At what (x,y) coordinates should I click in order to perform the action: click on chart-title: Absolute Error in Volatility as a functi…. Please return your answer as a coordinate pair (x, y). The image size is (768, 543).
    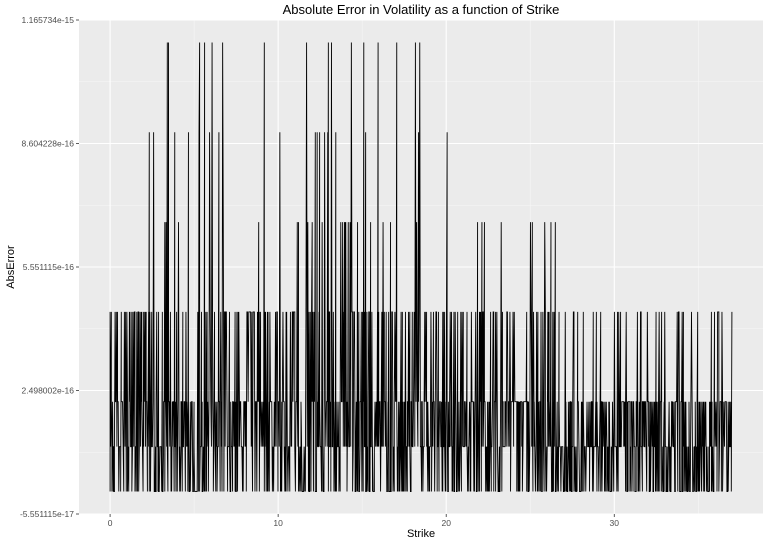
    Looking at the image, I should click on (421, 9).